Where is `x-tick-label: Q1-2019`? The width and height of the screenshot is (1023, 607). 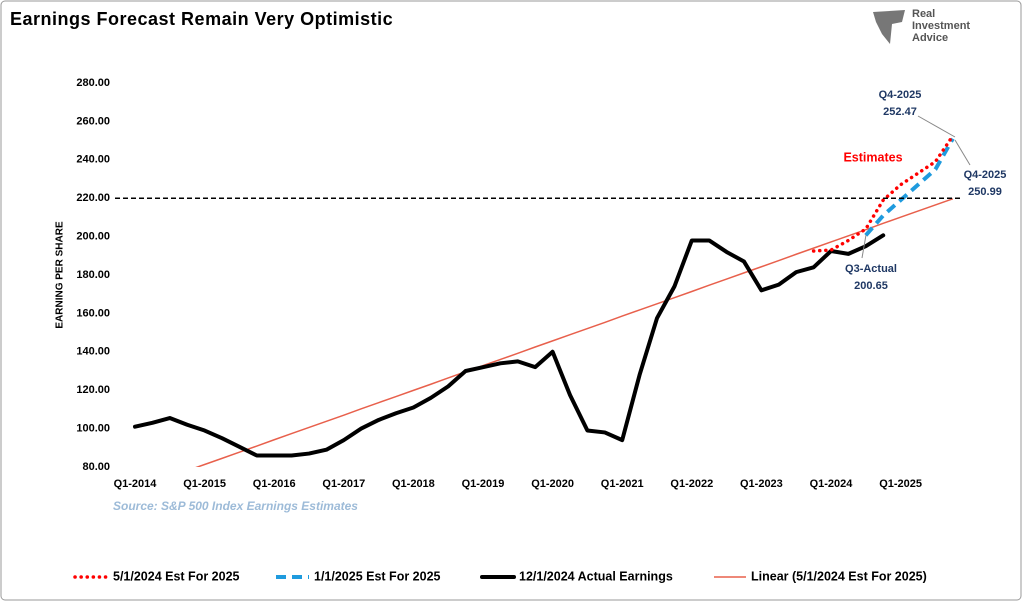 x-tick-label: Q1-2019 is located at coordinates (483, 484).